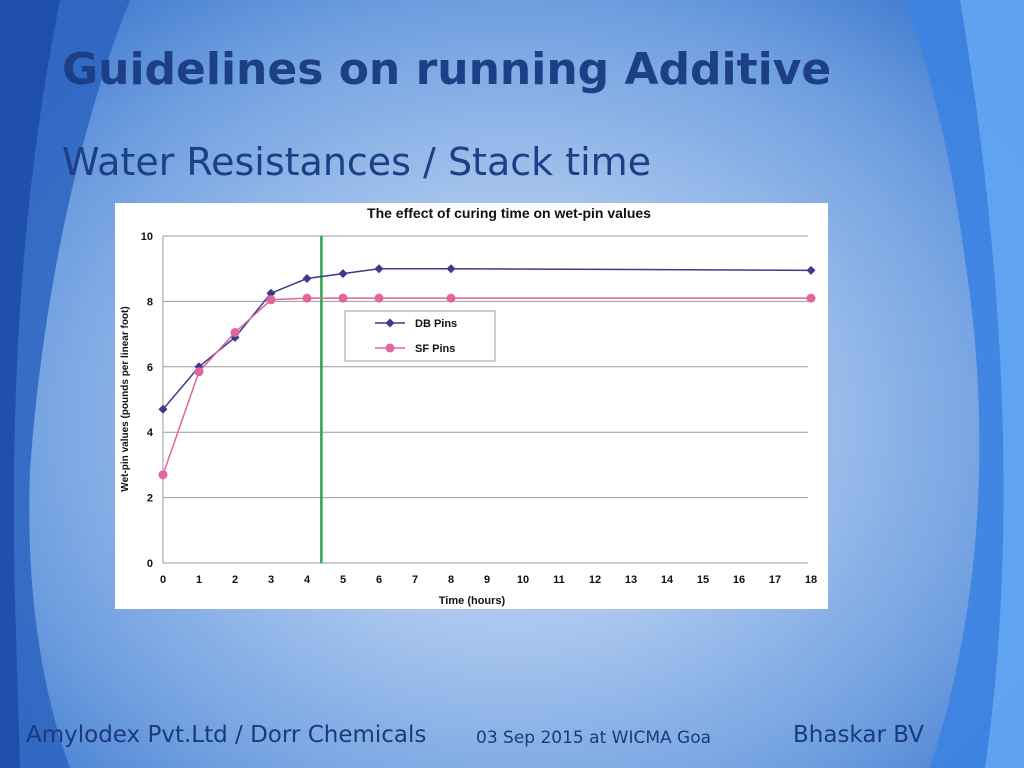  What do you see at coordinates (390, 323) in the screenshot?
I see `legend-marker-db-pins` at bounding box center [390, 323].